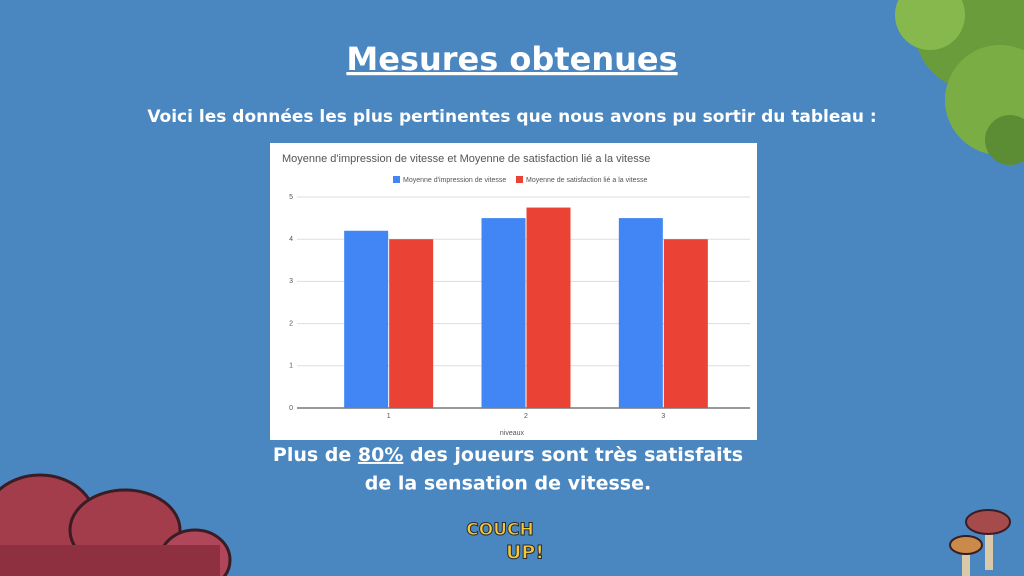 The height and width of the screenshot is (576, 1024). Describe the element at coordinates (291, 366) in the screenshot. I see `y-tick-label: 1` at that location.